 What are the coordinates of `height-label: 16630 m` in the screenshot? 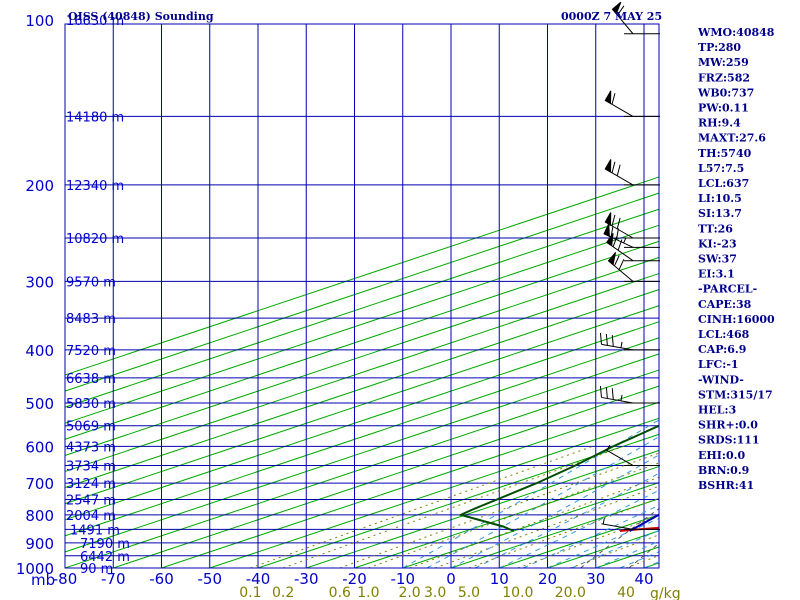 It's located at (95, 21).